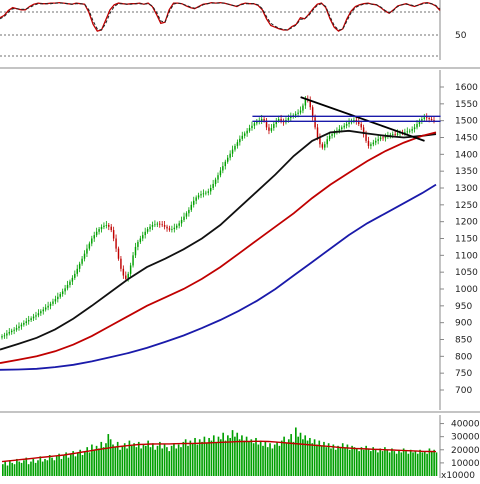  Describe the element at coordinates (463, 374) in the screenshot. I see `price-tick-label: 750` at that location.